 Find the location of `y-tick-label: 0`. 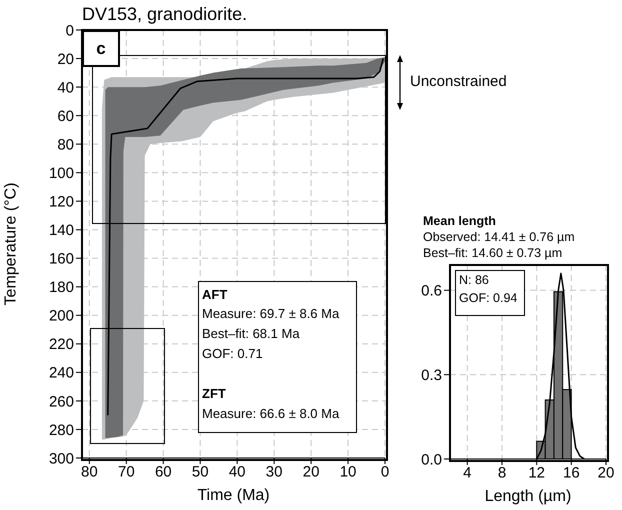

y-tick-label: 0 is located at coordinates (70, 31).